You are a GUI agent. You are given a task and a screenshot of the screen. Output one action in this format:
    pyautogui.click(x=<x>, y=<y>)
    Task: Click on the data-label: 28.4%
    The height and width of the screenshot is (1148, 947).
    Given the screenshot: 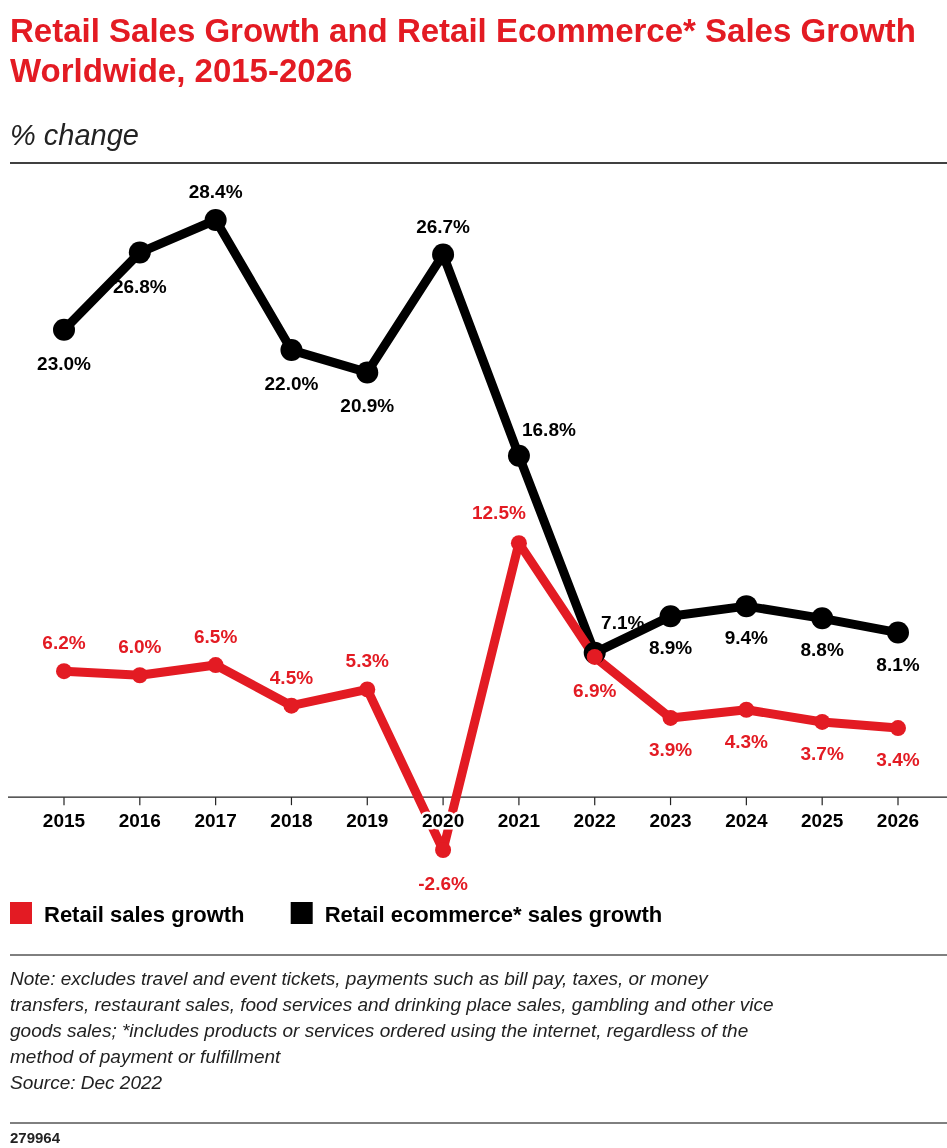 What is the action you would take?
    pyautogui.click(x=215, y=191)
    